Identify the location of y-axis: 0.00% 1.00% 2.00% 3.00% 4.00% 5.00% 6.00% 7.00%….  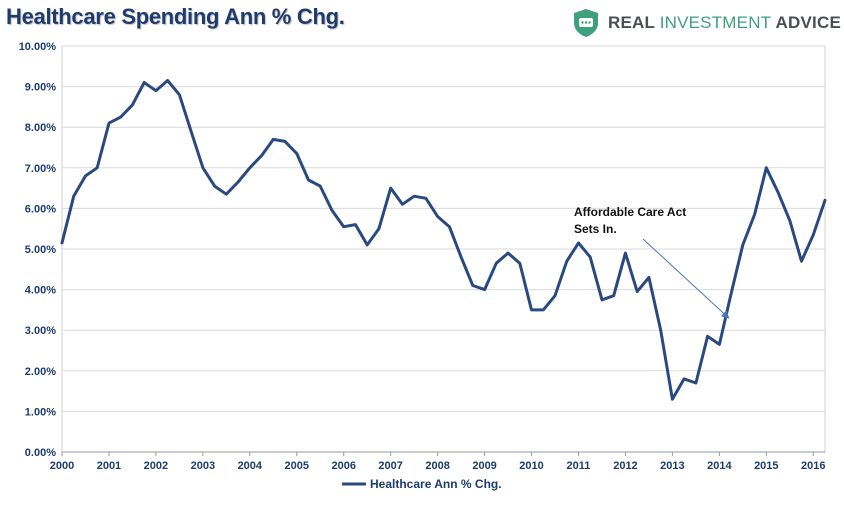
(38, 250).